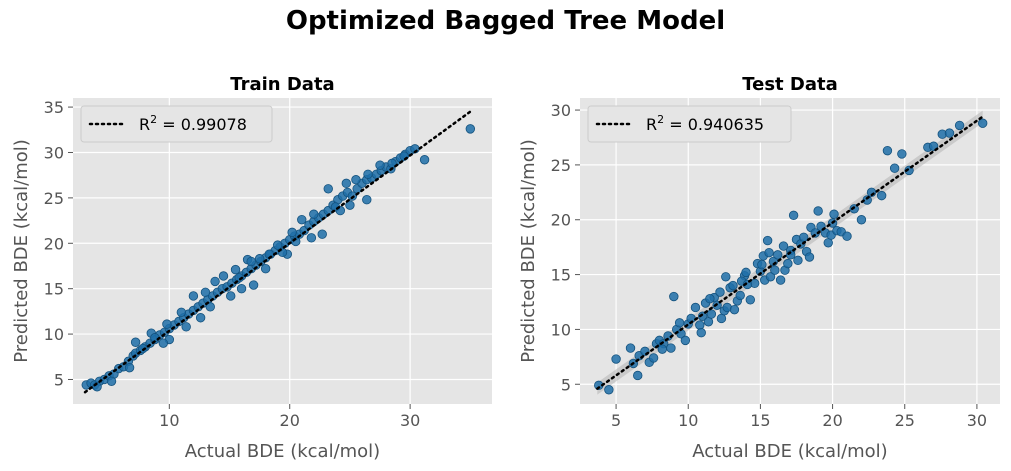 This screenshot has height=471, width=1011. What do you see at coordinates (193, 123) in the screenshot?
I see `legend-label: R2 = 0.99078` at bounding box center [193, 123].